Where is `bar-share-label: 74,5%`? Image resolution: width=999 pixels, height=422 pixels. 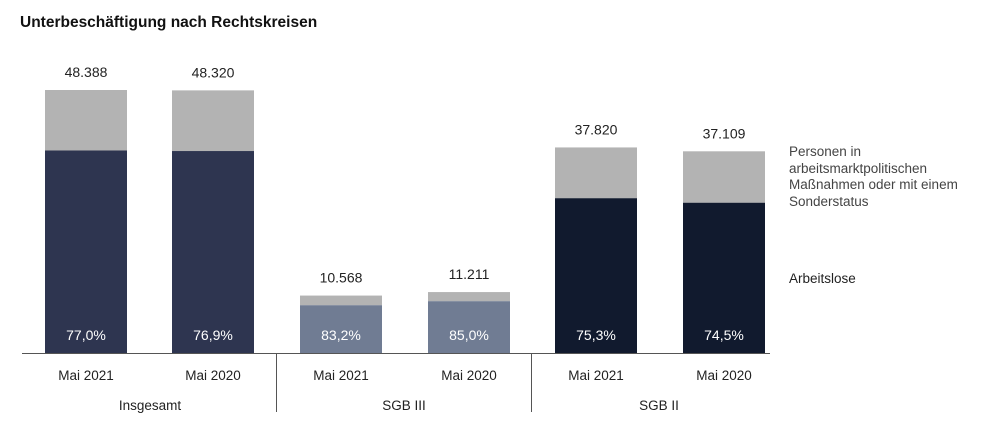
bar-share-label: 74,5% is located at coordinates (724, 335).